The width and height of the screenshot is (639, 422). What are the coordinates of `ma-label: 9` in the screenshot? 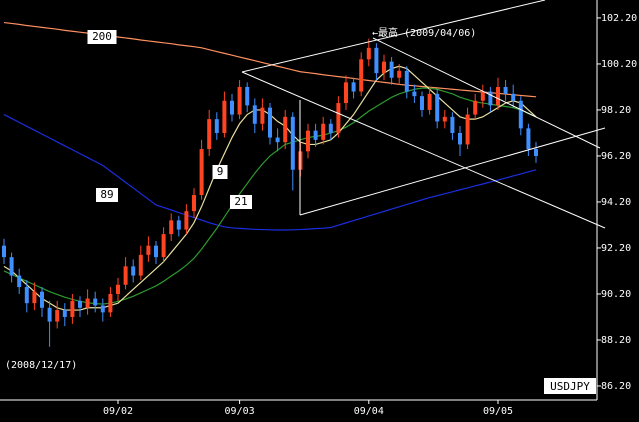 It's located at (220, 171).